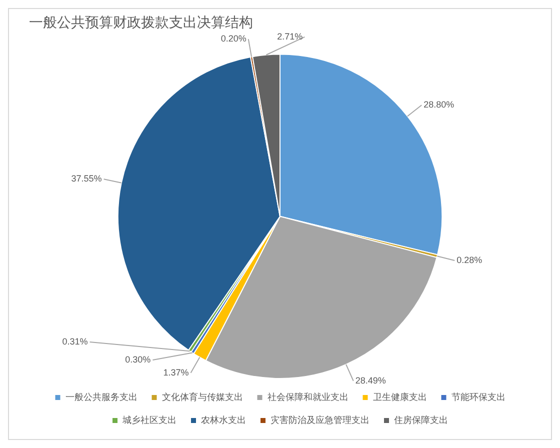  What do you see at coordinates (399, 397) in the screenshot?
I see `legend-label: 卫生健康支出` at bounding box center [399, 397].